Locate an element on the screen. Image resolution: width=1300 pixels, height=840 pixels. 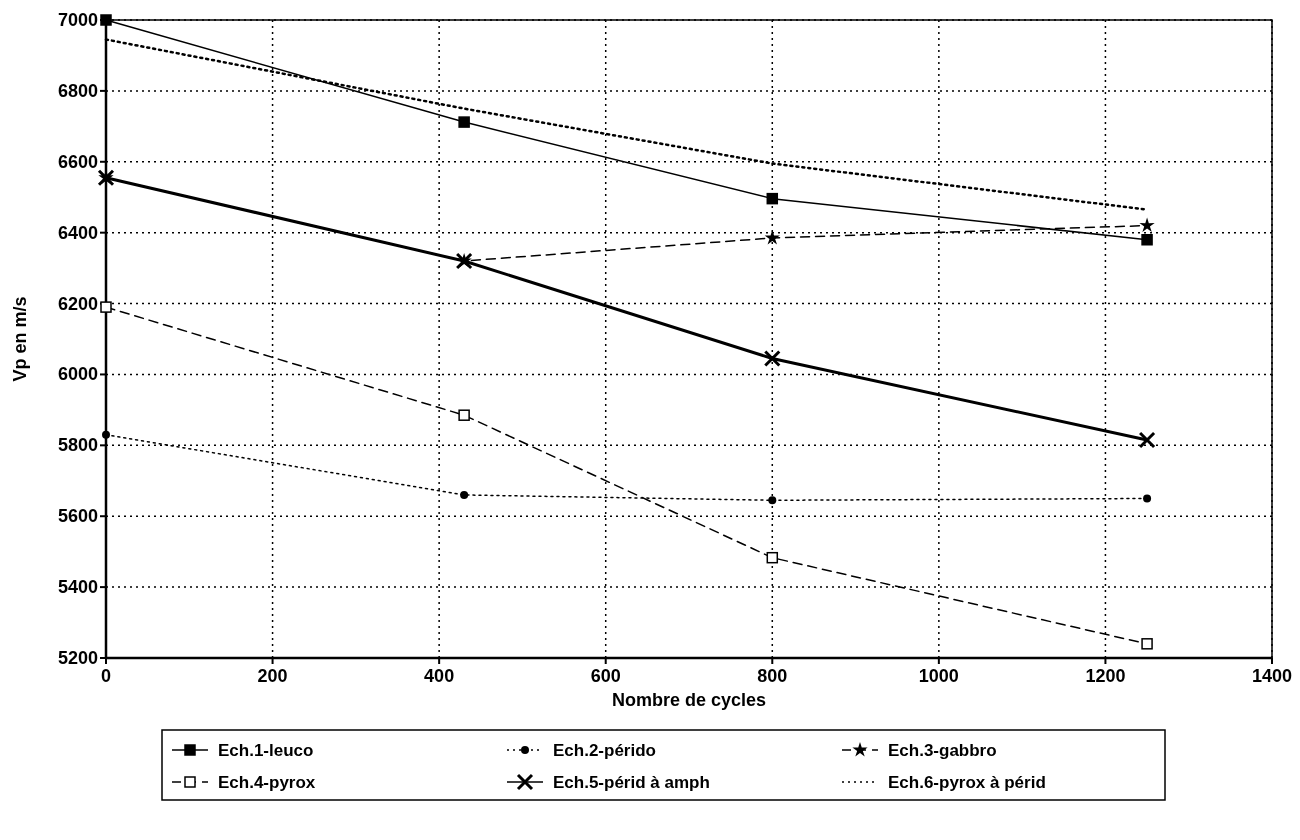
x-tick-label: 1000 is located at coordinates (938, 676).